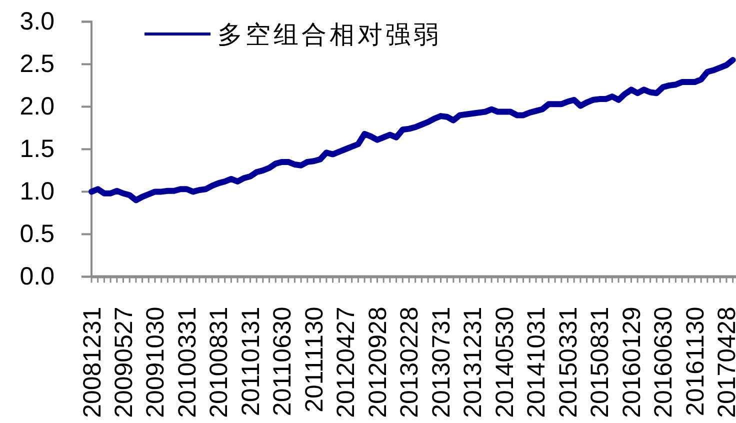  Describe the element at coordinates (282, 361) in the screenshot. I see `x-tick-label: 20110630` at that location.